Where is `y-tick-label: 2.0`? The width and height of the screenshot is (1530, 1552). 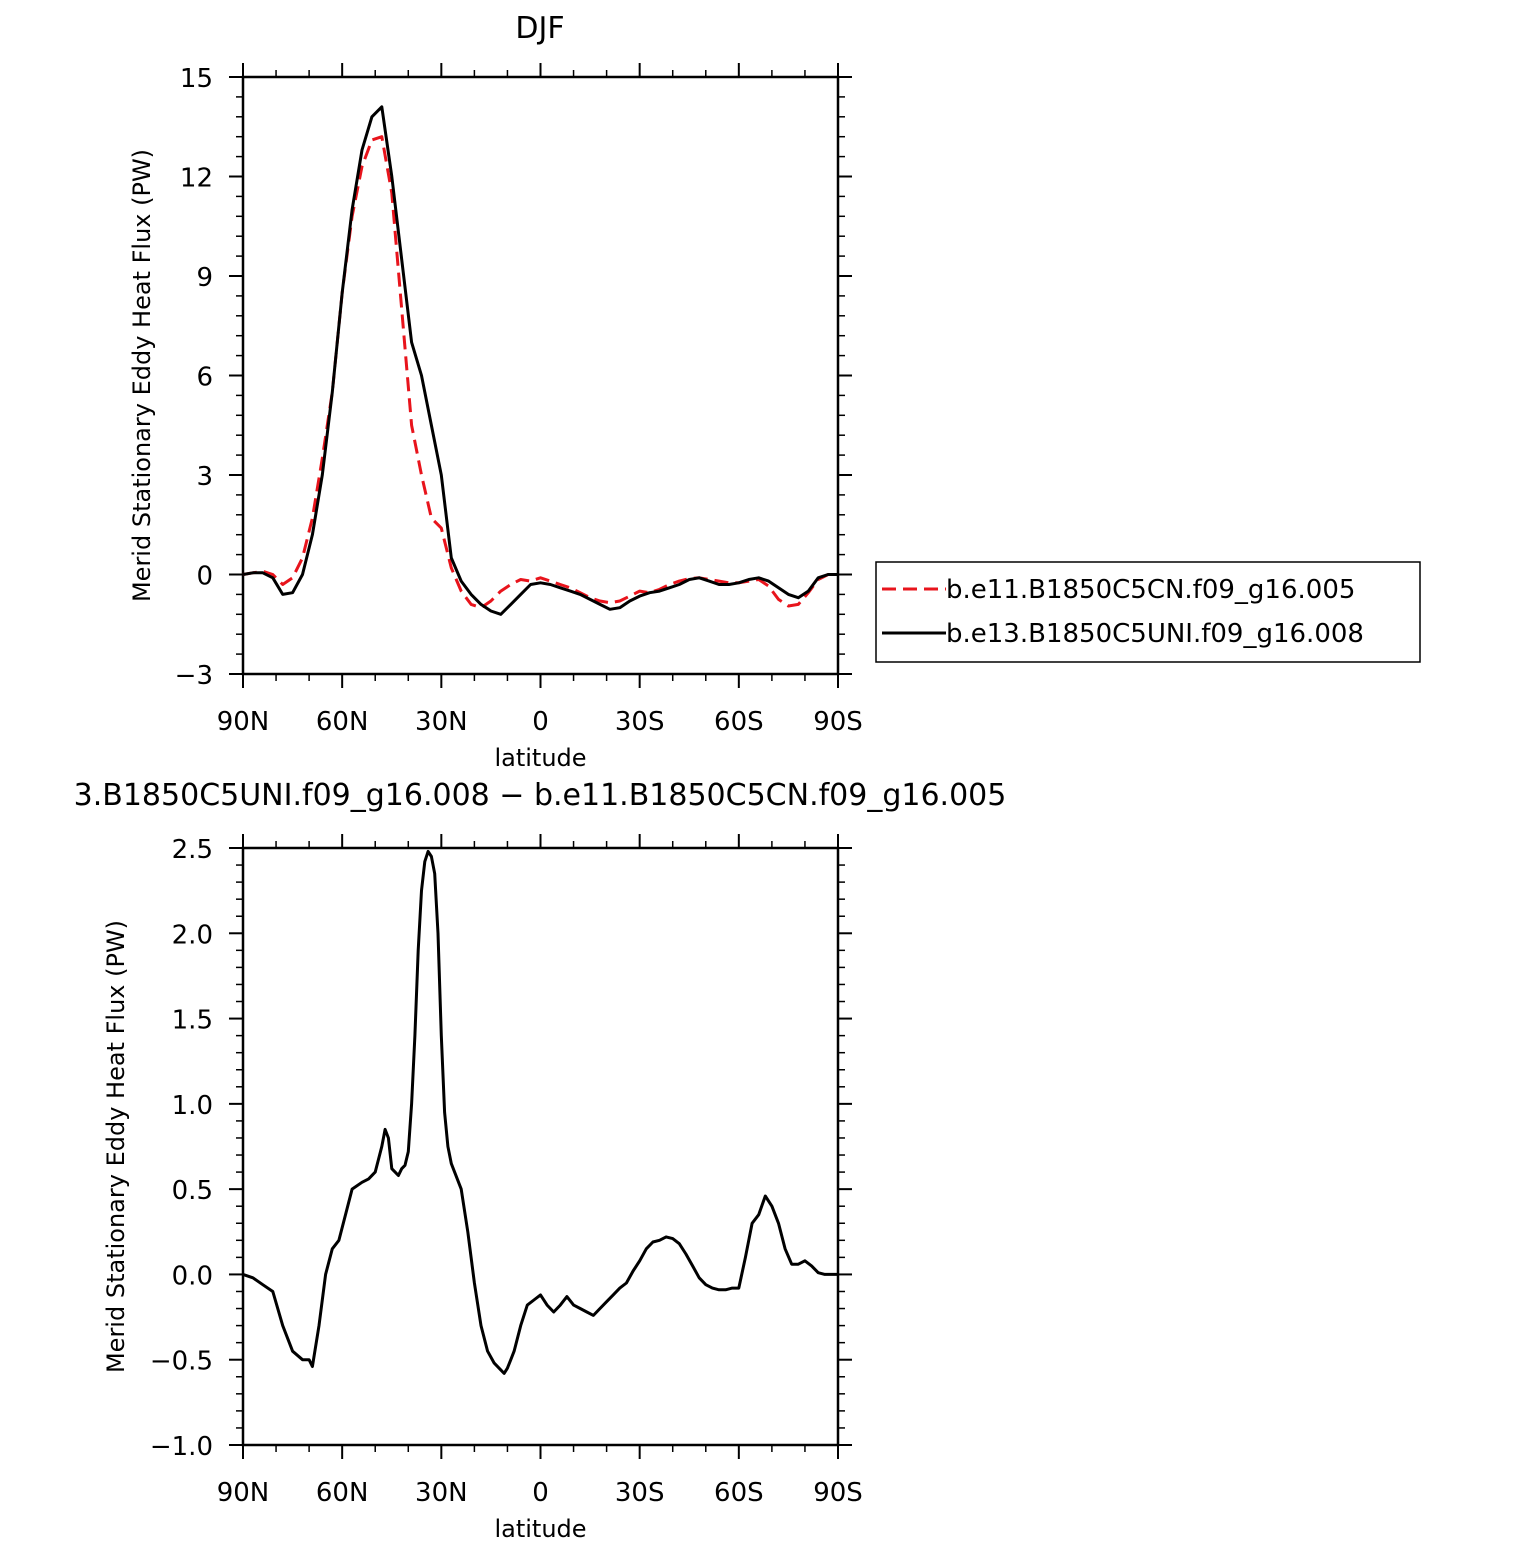 y-tick-label: 2.0 is located at coordinates (192, 935).